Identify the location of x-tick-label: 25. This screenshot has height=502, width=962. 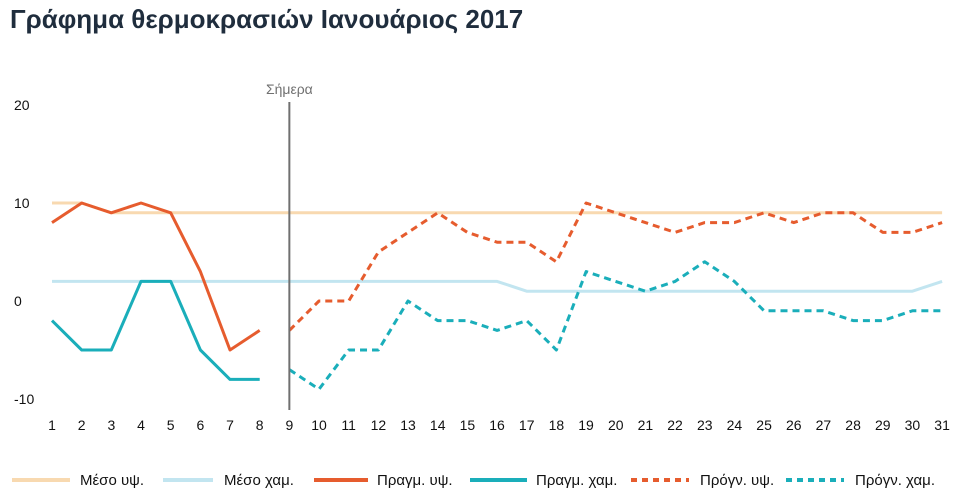
(764, 425).